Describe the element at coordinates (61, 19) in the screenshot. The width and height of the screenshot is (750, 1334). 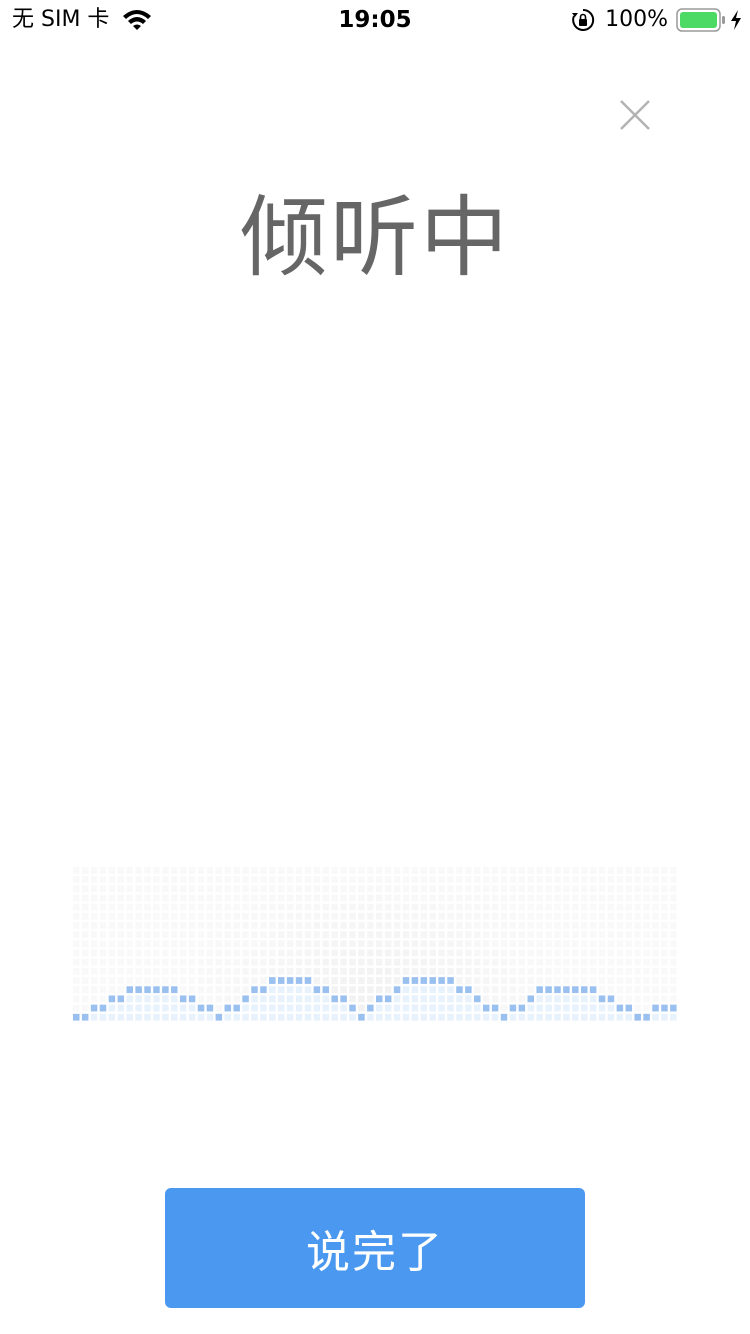
I see `carrier-label: 无 SIM 卡` at that location.